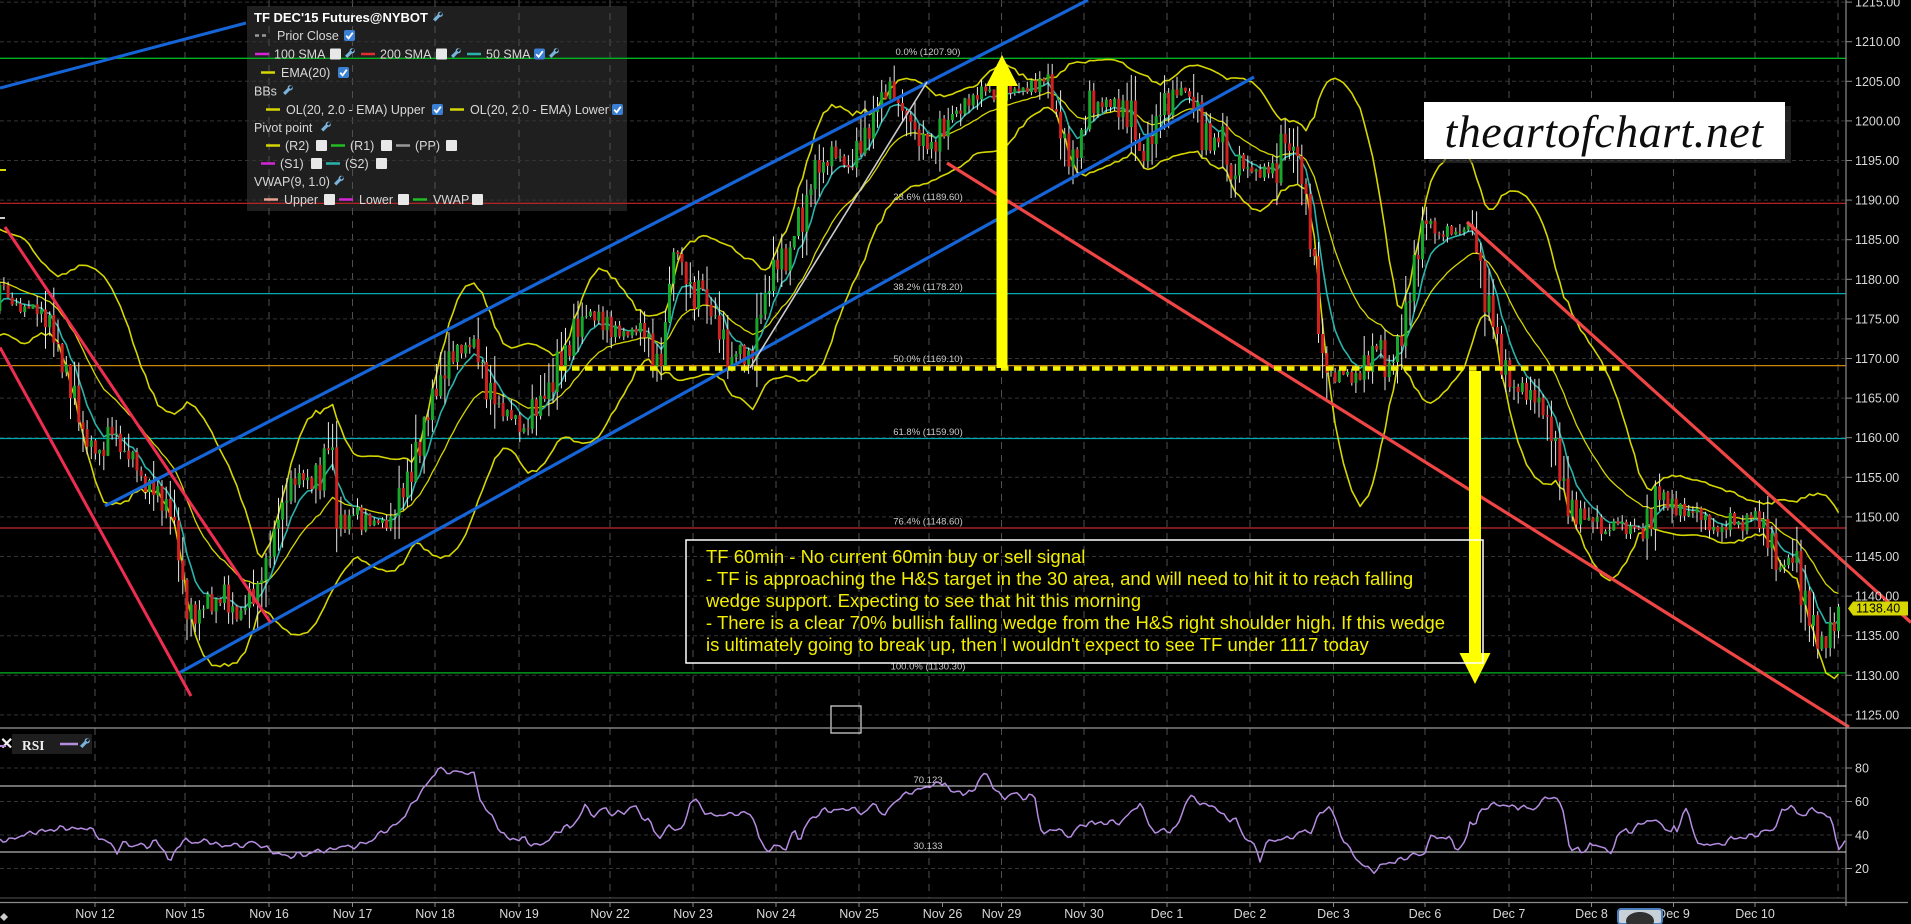  What do you see at coordinates (1509, 914) in the screenshot?
I see `svg-text: Dec 7` at bounding box center [1509, 914].